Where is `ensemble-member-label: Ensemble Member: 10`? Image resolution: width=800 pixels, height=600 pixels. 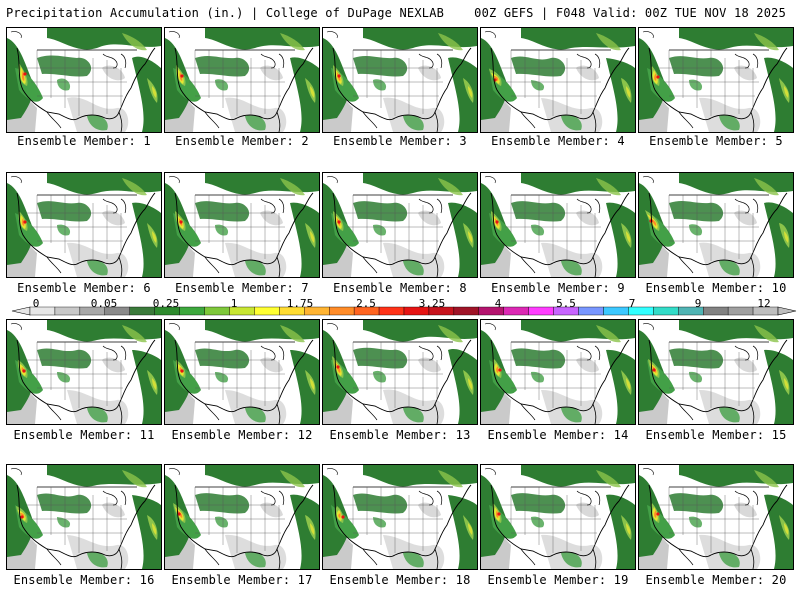 ensemble-member-label: Ensemble Member: 10 is located at coordinates (716, 288).